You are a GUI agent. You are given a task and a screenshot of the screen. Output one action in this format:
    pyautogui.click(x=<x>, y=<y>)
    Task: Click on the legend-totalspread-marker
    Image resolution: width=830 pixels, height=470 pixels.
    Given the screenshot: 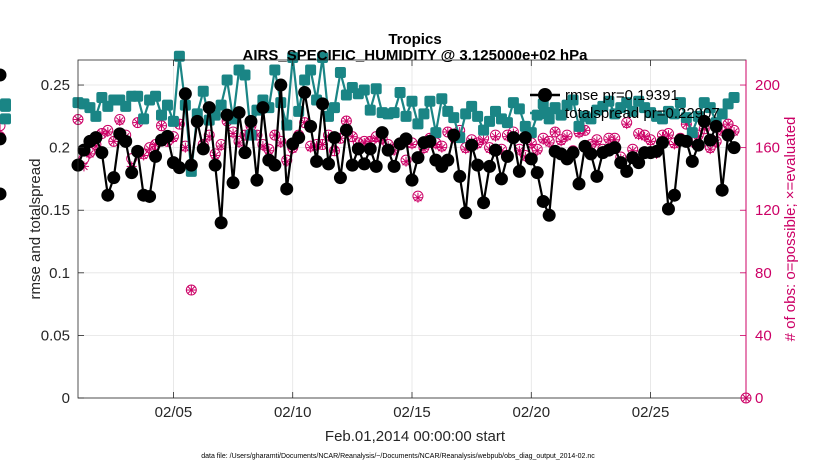 What is the action you would take?
    pyautogui.click(x=545, y=113)
    